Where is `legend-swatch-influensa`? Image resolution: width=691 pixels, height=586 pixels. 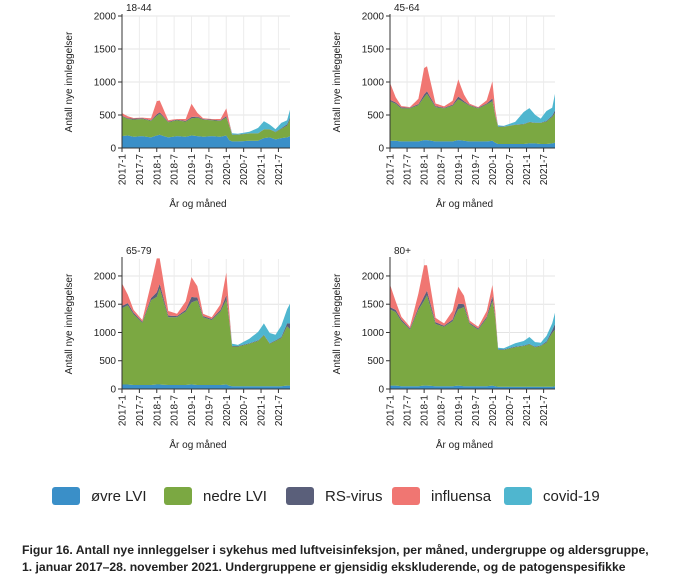
legend-swatch-influensa is located at coordinates (406, 496).